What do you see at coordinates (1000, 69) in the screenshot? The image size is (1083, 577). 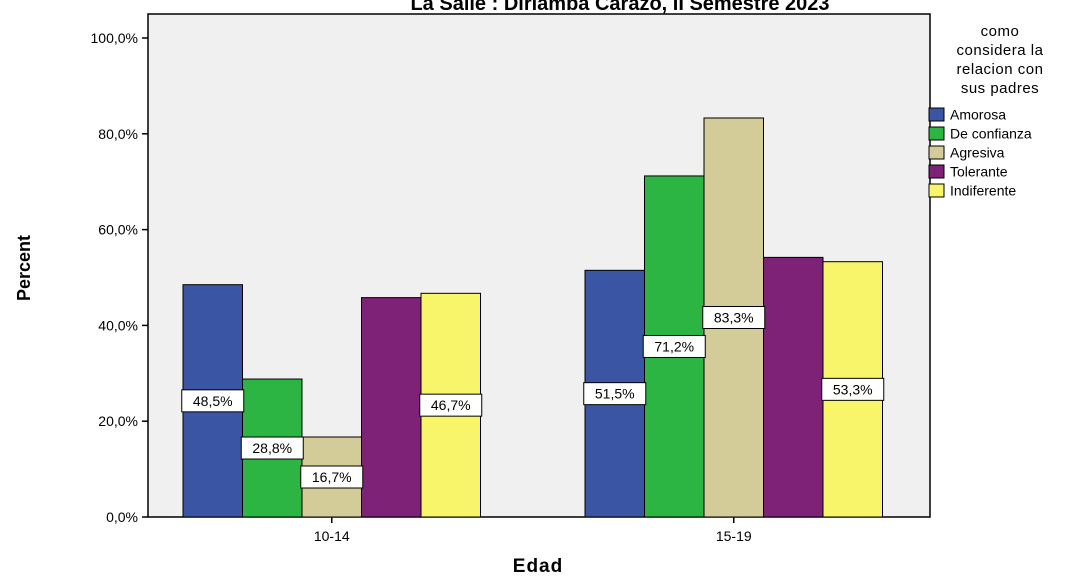 I see `legend-title: relacion con` at bounding box center [1000, 69].